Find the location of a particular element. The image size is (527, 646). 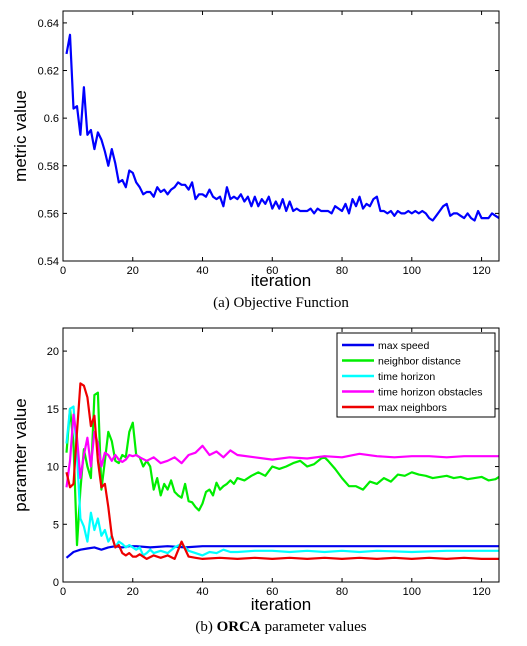

y-tick-label: 10 is located at coordinates (53, 468).